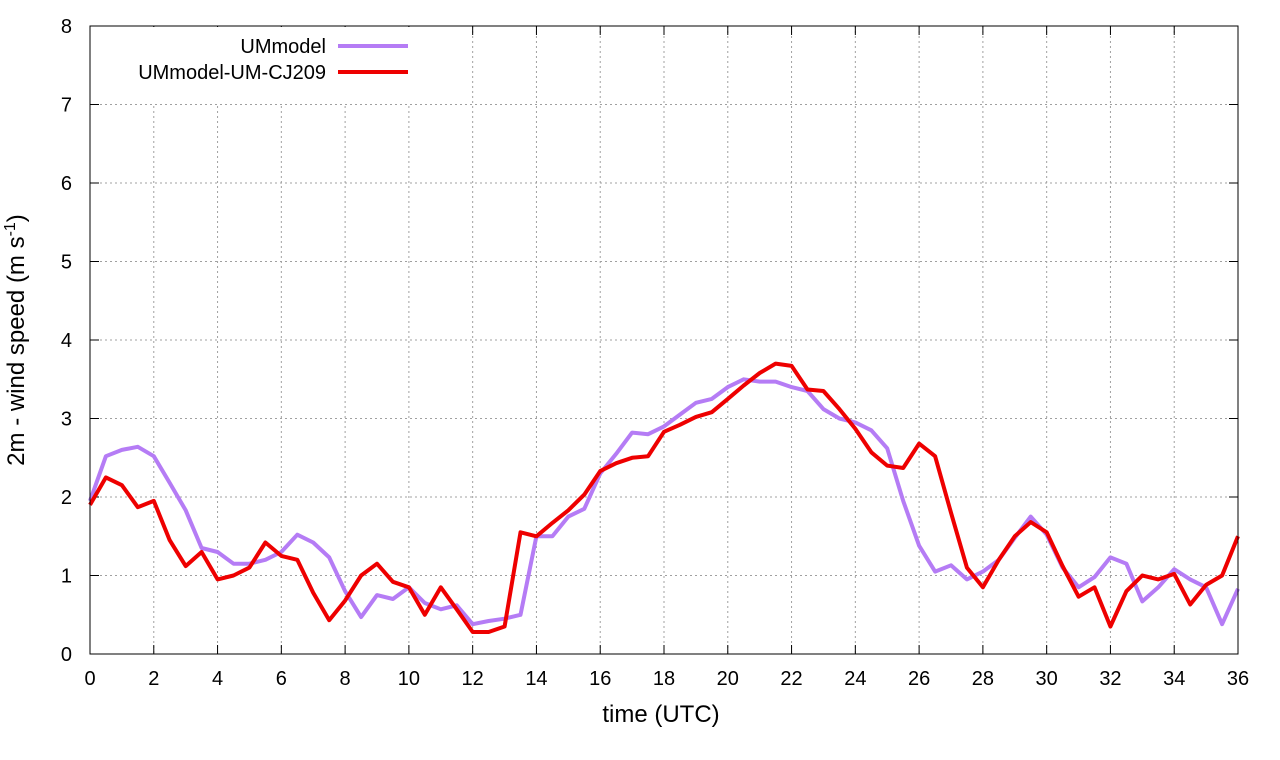 The height and width of the screenshot is (760, 1280). I want to click on x-axis-title: time (UTC), so click(660, 714).